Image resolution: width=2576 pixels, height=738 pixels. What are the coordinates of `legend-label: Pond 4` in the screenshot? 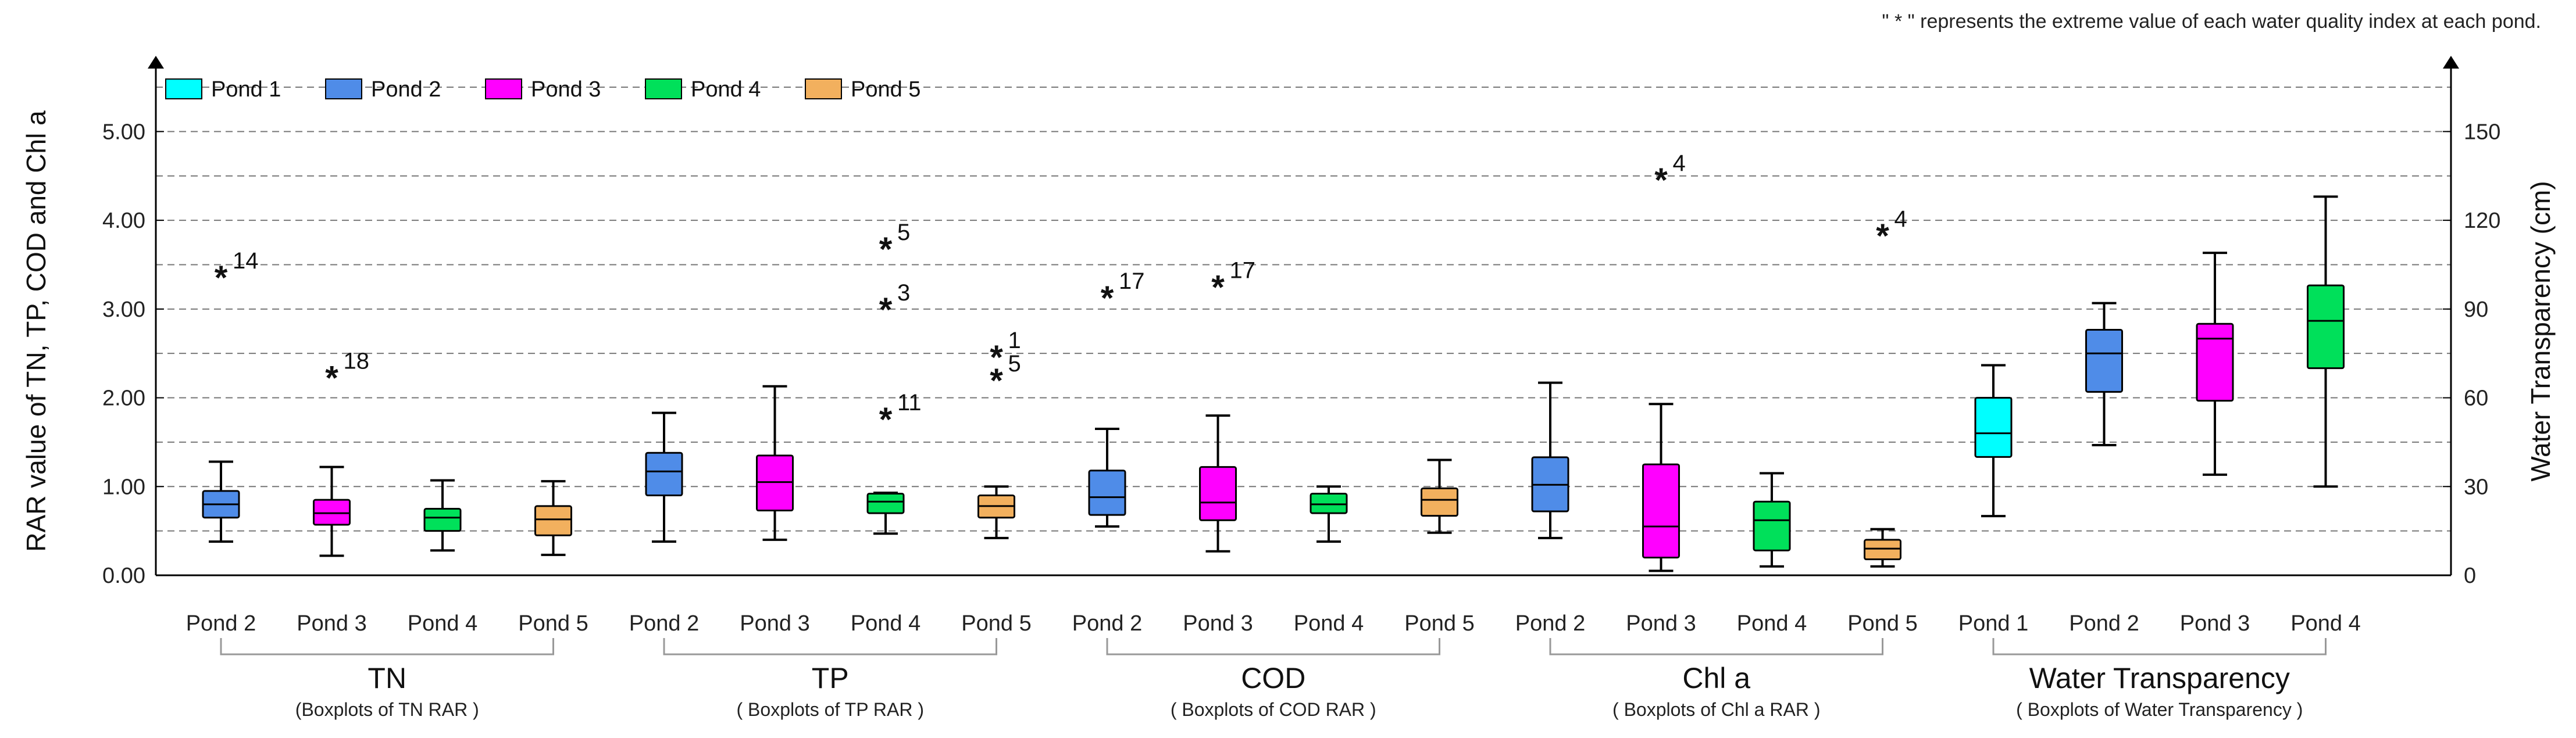 It's located at (726, 89).